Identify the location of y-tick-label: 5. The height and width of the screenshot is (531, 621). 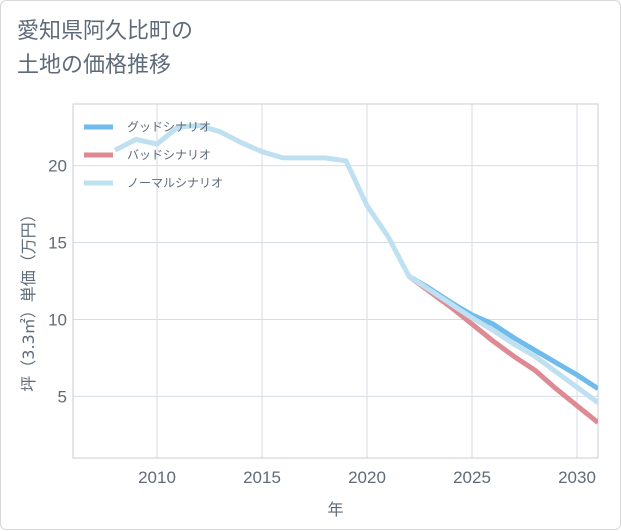
(62, 396).